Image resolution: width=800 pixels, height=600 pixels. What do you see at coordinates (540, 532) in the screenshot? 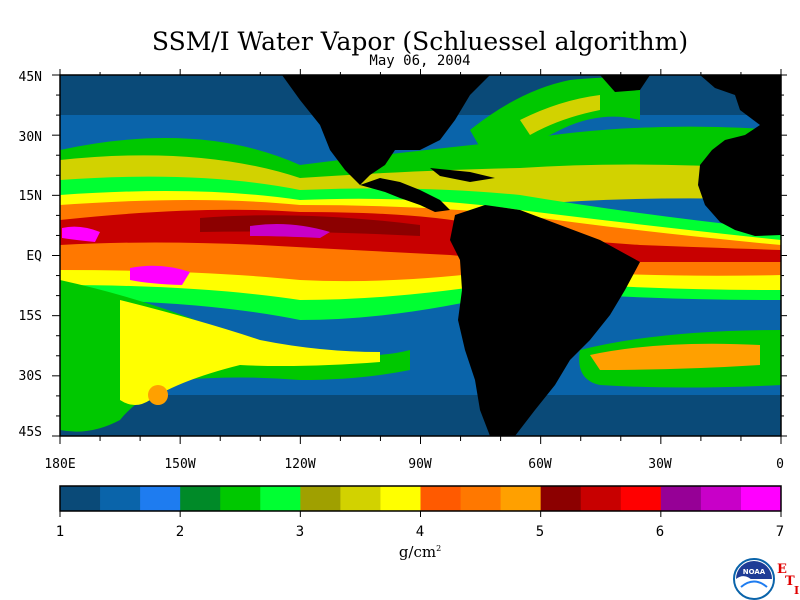
I see `colorbar-label-5: 5` at bounding box center [540, 532].